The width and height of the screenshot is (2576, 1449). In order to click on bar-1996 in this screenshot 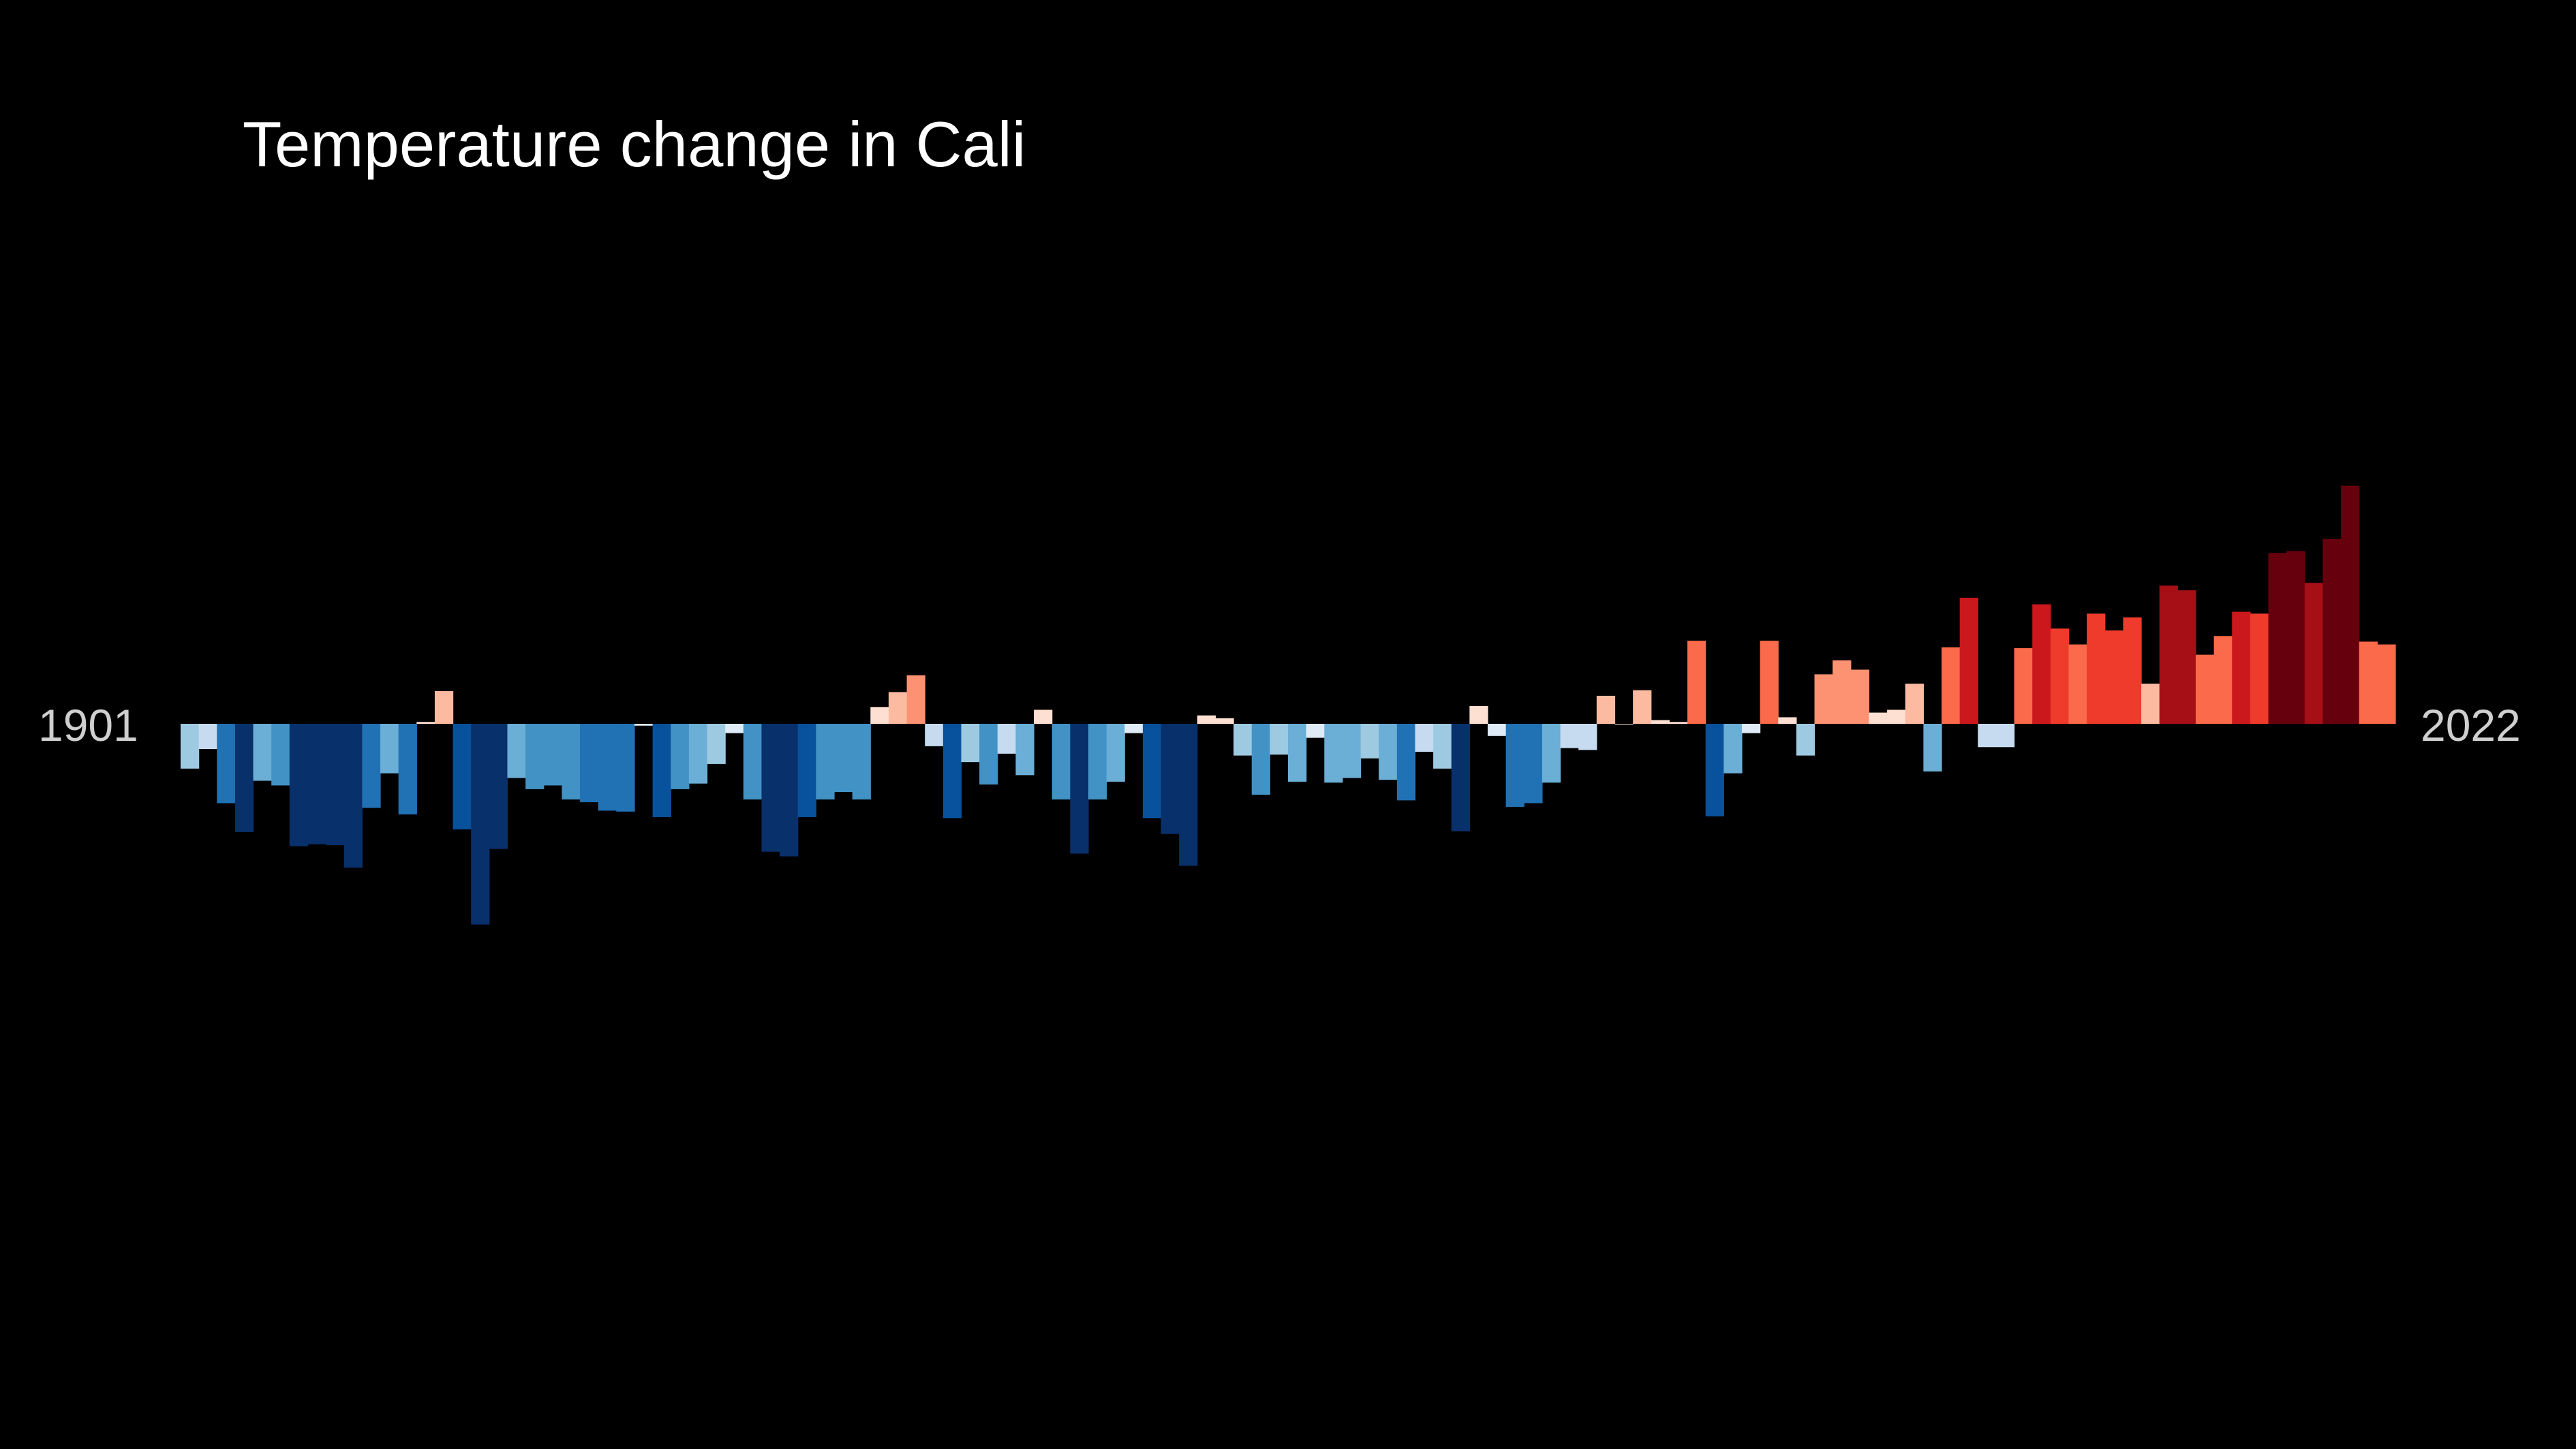, I will do `click(1914, 704)`.